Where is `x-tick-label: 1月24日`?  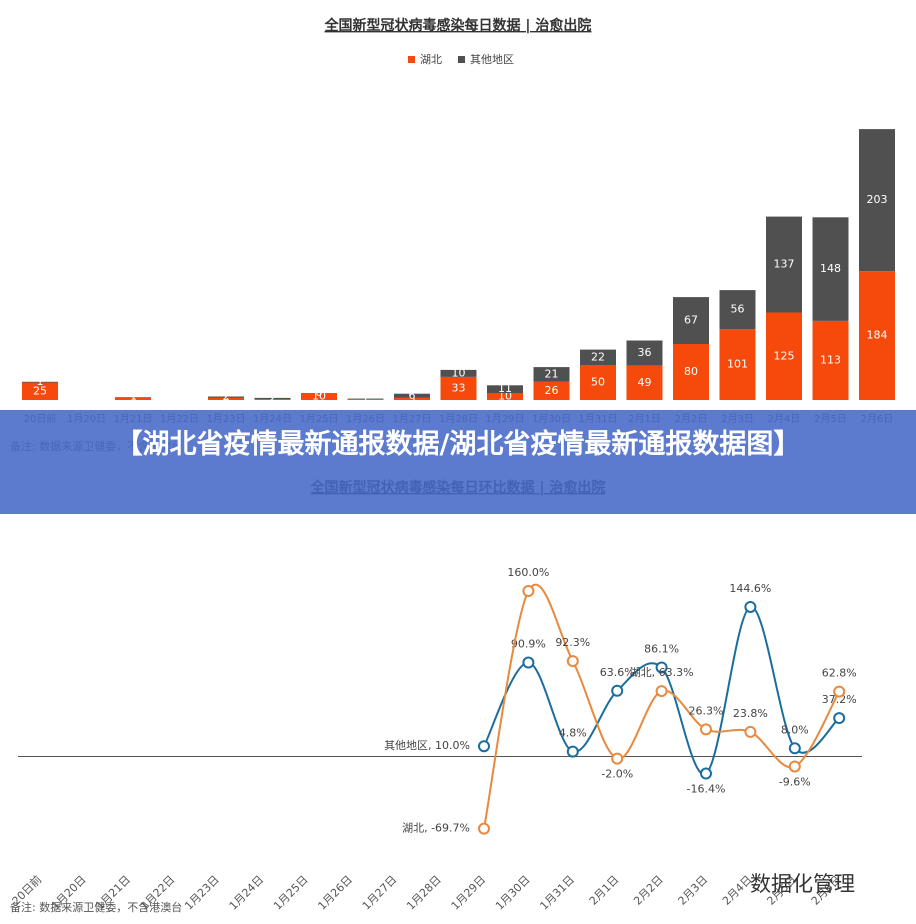 x-tick-label: 1月24日 is located at coordinates (247, 893).